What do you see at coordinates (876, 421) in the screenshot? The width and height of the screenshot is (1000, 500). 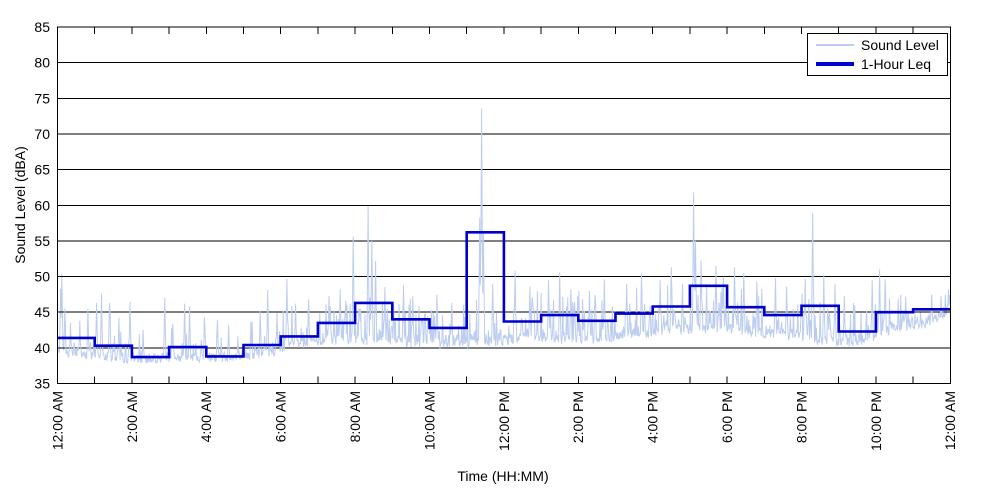 I see `svg-text: 10:00 PM` at bounding box center [876, 421].